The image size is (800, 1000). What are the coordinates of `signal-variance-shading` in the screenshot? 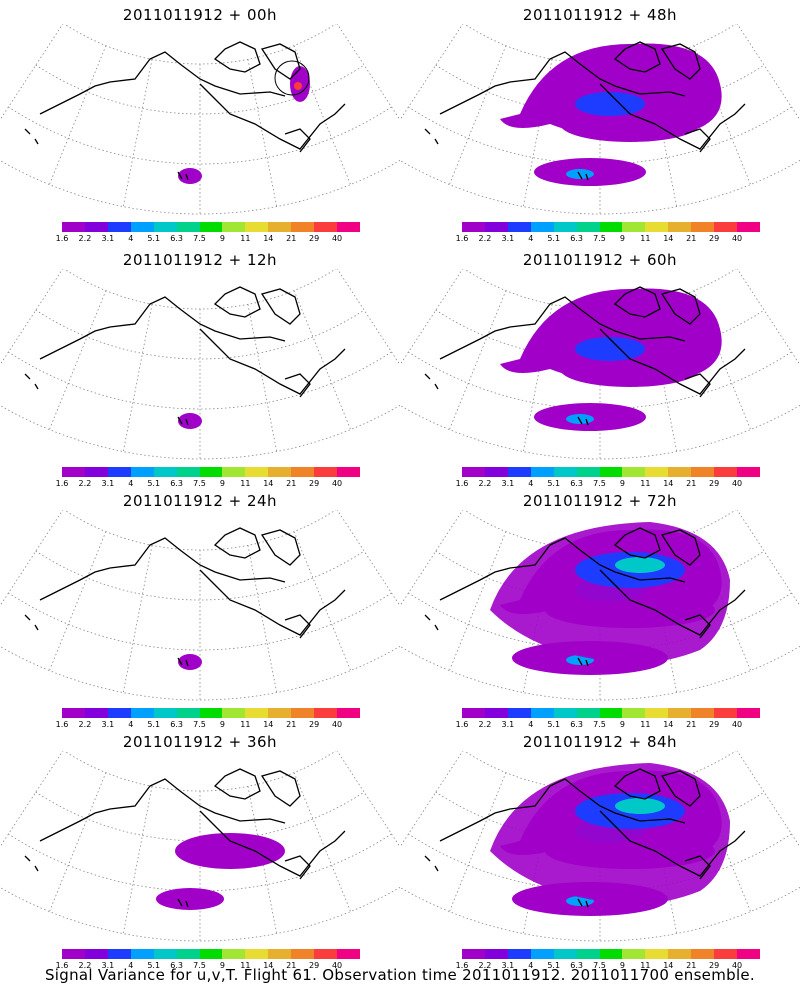 It's located at (190, 662).